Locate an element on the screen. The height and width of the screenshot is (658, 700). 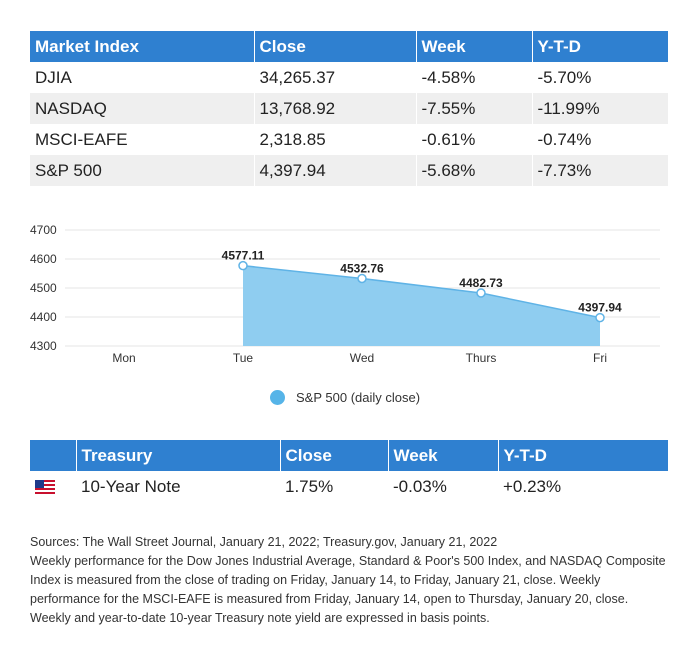
y-tick-label: 4700 is located at coordinates (43, 230).